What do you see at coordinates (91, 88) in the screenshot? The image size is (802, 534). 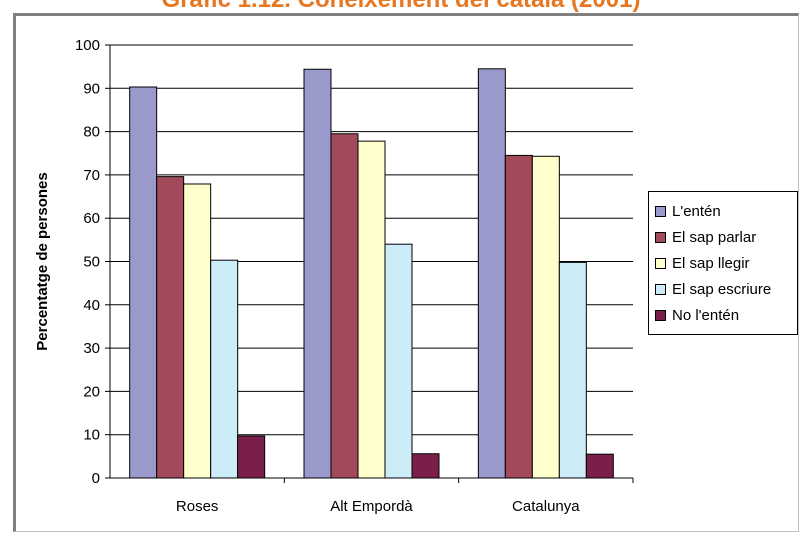 I see `y-tick-label: 90` at bounding box center [91, 88].